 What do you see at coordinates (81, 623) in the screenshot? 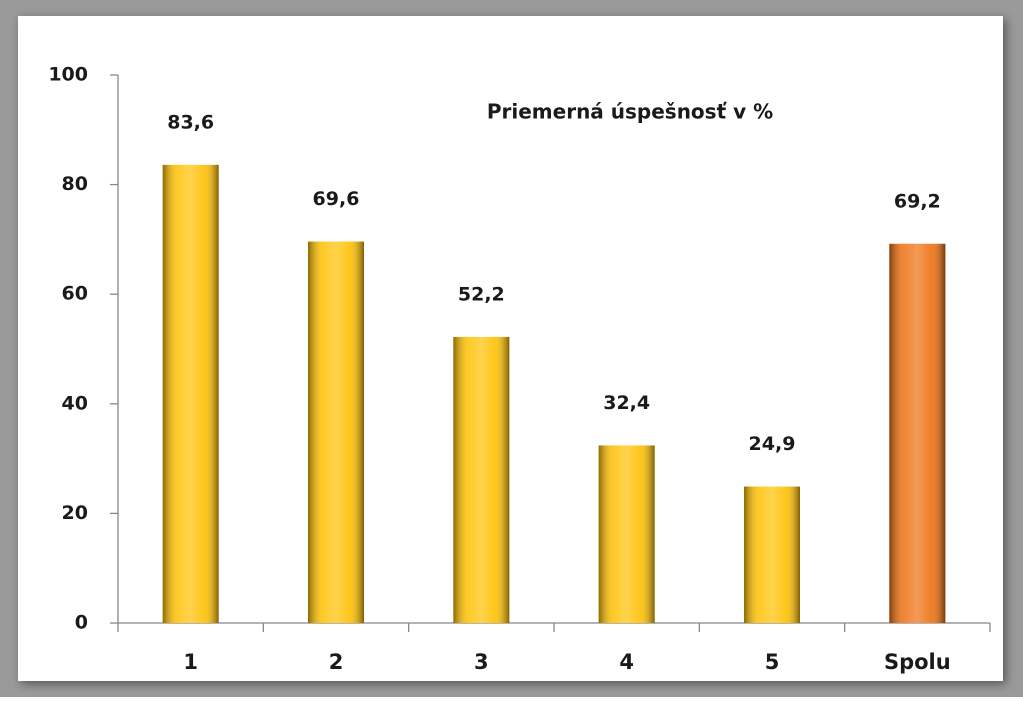
I see `y-tick-label: 0` at bounding box center [81, 623].